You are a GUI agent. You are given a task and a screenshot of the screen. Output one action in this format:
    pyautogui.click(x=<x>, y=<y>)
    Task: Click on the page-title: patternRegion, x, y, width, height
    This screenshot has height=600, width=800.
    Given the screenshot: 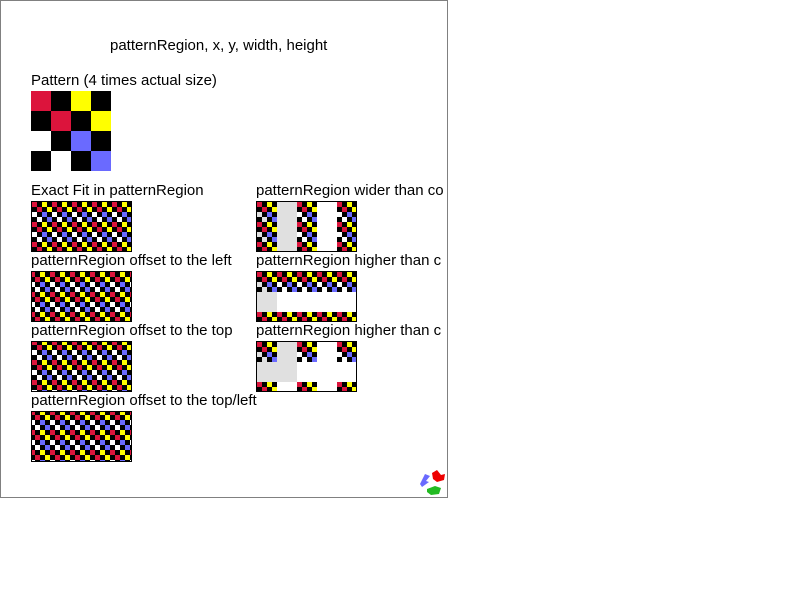 What is the action you would take?
    pyautogui.click(x=219, y=45)
    